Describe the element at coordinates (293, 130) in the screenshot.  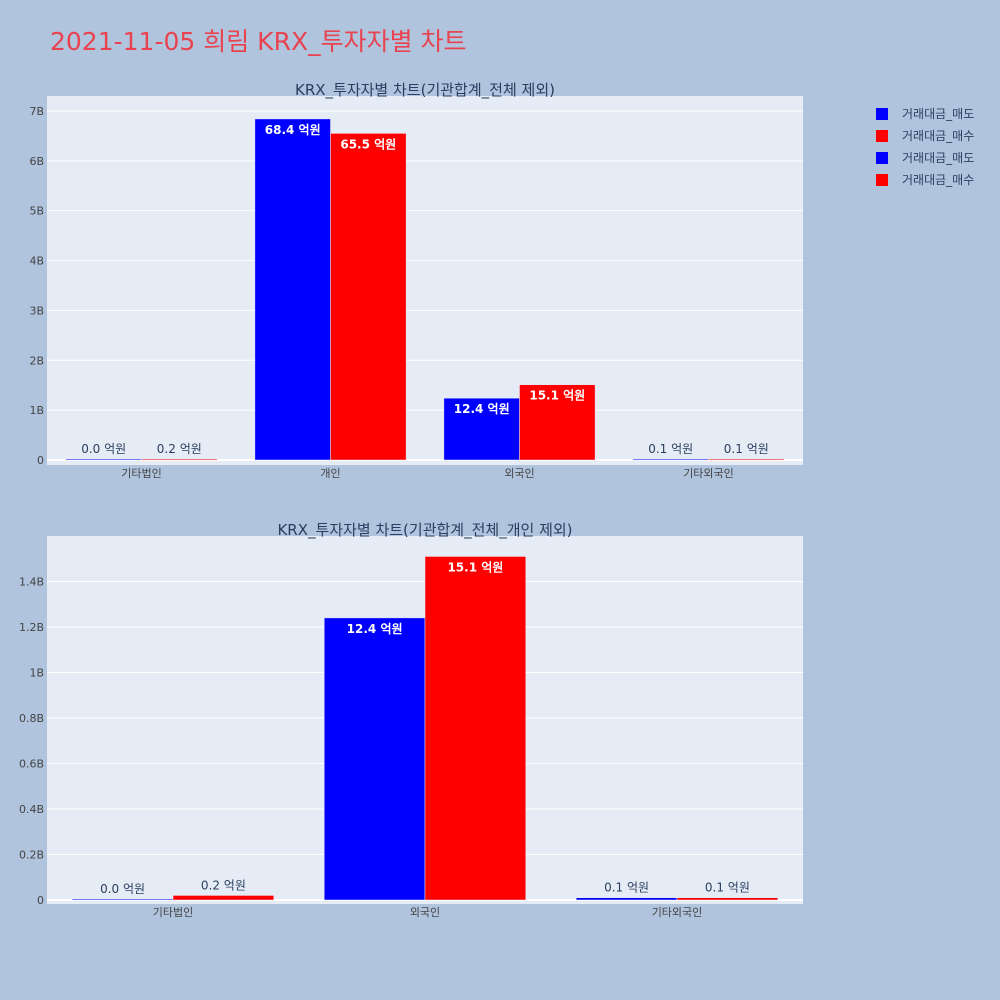
I see `data-label: 68.4 억원` at that location.